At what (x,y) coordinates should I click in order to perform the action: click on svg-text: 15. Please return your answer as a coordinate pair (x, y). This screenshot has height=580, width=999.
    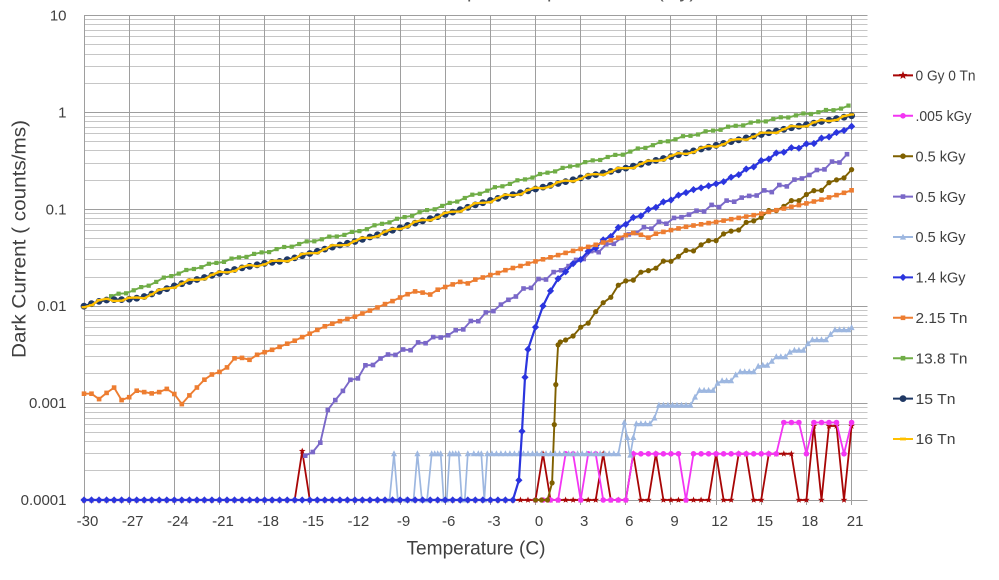
    Looking at the image, I should click on (764, 521).